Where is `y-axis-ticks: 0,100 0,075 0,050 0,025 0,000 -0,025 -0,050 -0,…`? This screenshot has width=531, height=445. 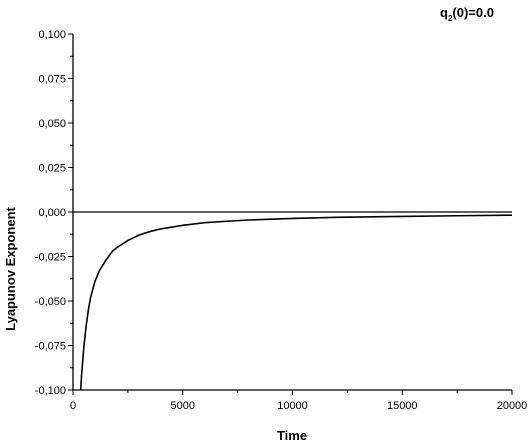 y-axis-ticks: 0,100 0,075 0,050 0,025 0,000 -0,025 -0,050 -0,… is located at coordinates (54, 213).